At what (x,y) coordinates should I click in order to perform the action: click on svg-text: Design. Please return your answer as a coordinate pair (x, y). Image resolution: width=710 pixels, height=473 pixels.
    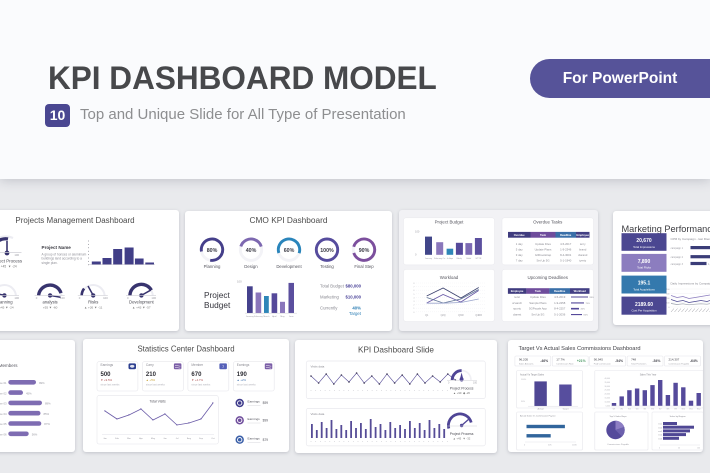
    Looking at the image, I should click on (251, 266).